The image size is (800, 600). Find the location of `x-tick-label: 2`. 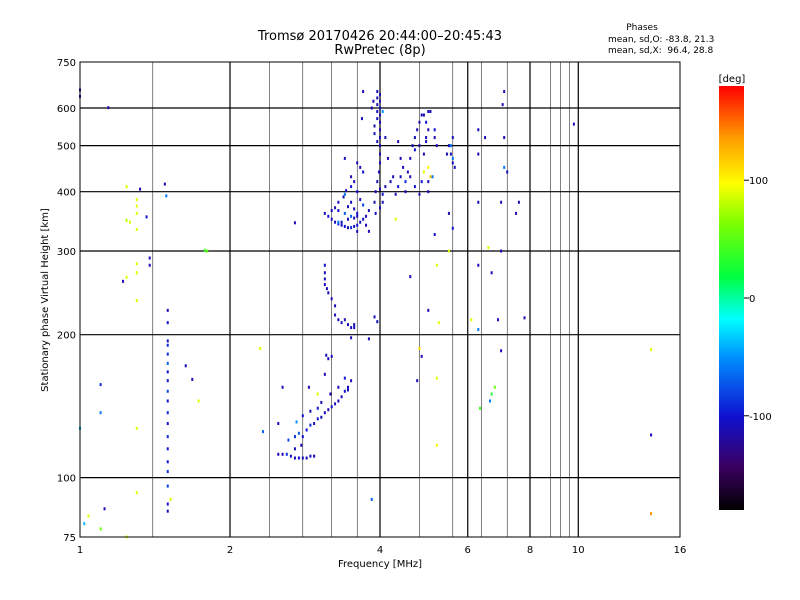

x-tick-label: 2 is located at coordinates (230, 550).